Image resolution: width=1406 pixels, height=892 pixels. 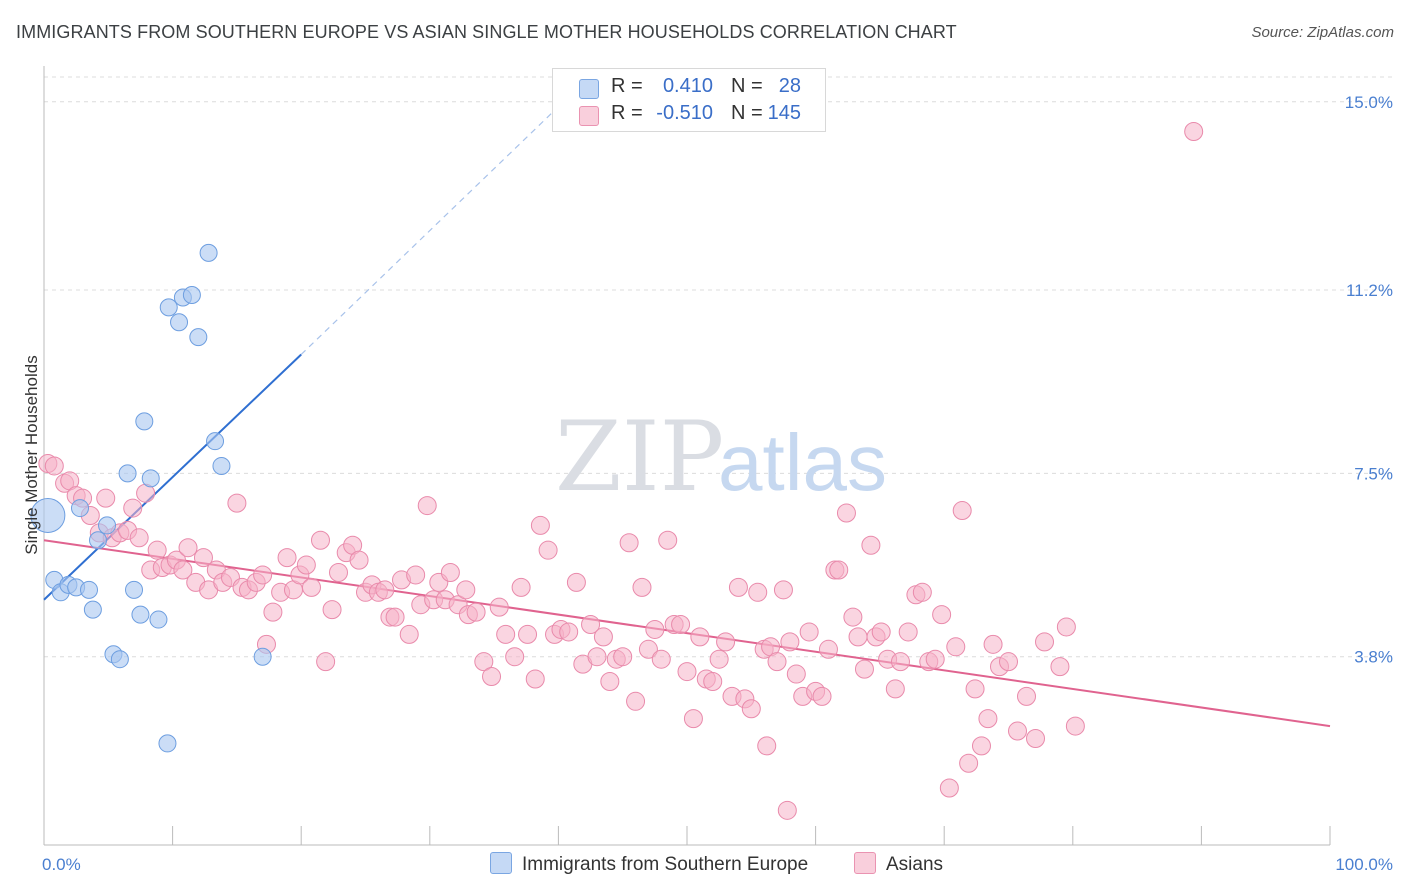 What do you see at coordinates (1369, 102) in the screenshot?
I see `y-tick-label: 15.0%` at bounding box center [1369, 102].